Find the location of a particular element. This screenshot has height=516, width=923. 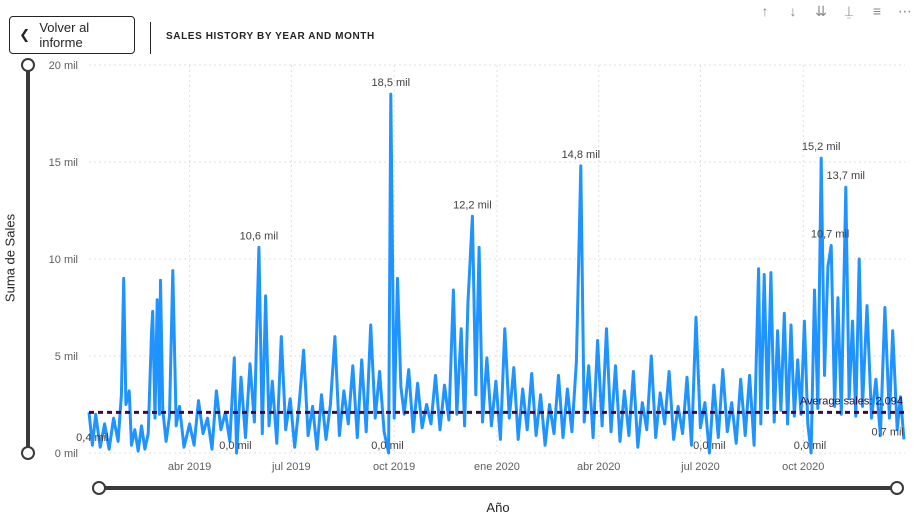

drill-up-icon: ↑ is located at coordinates (765, 11).